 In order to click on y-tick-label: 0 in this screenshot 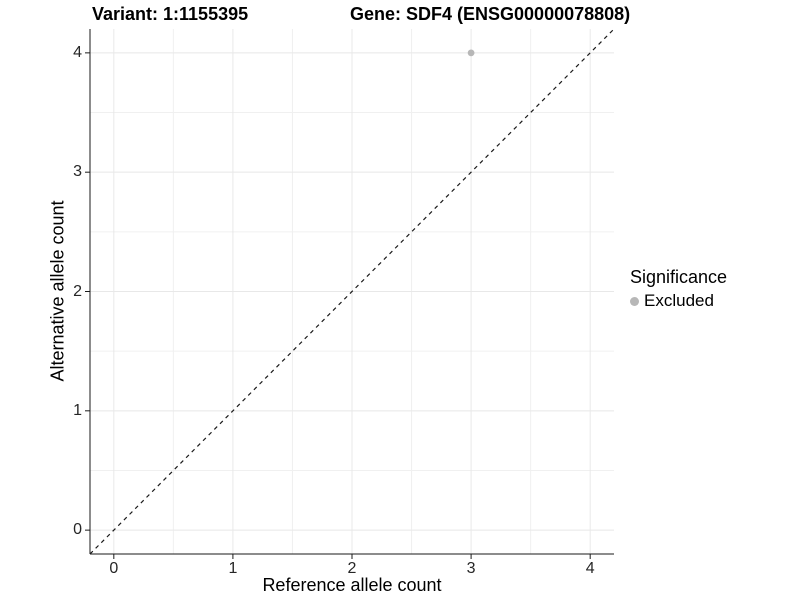, I will do `click(77, 530)`.